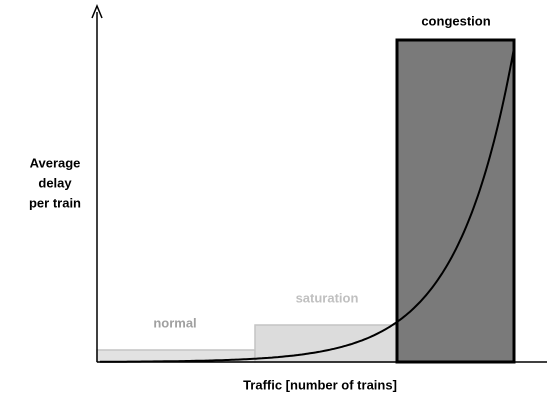 Image resolution: width=547 pixels, height=400 pixels. What do you see at coordinates (326, 343) in the screenshot?
I see `saturation-region` at bounding box center [326, 343].